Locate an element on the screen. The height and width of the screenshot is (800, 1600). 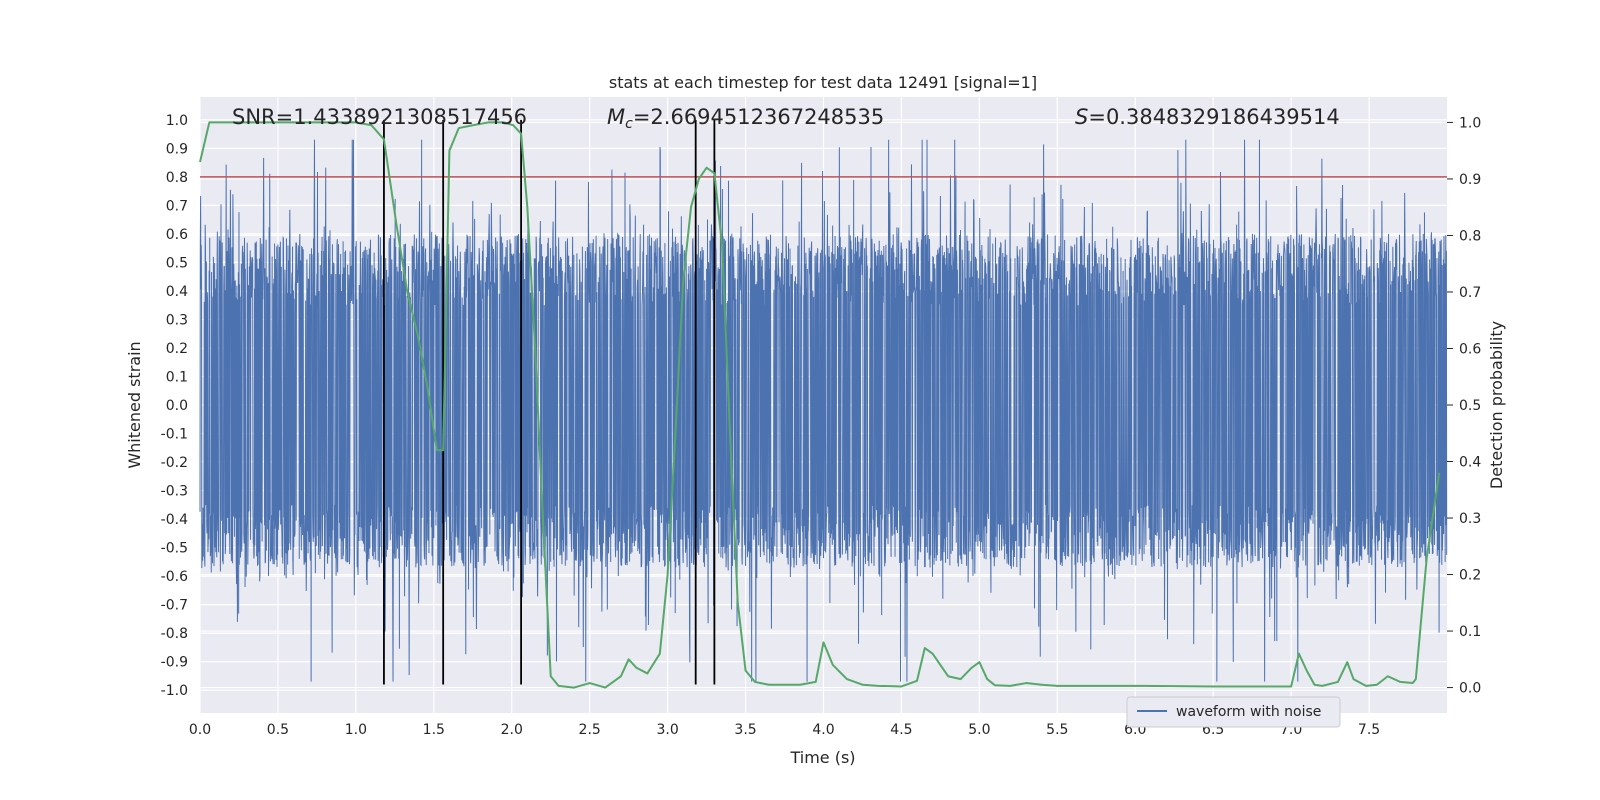
y2-axis-label: Detection probability is located at coordinates (1496, 405).